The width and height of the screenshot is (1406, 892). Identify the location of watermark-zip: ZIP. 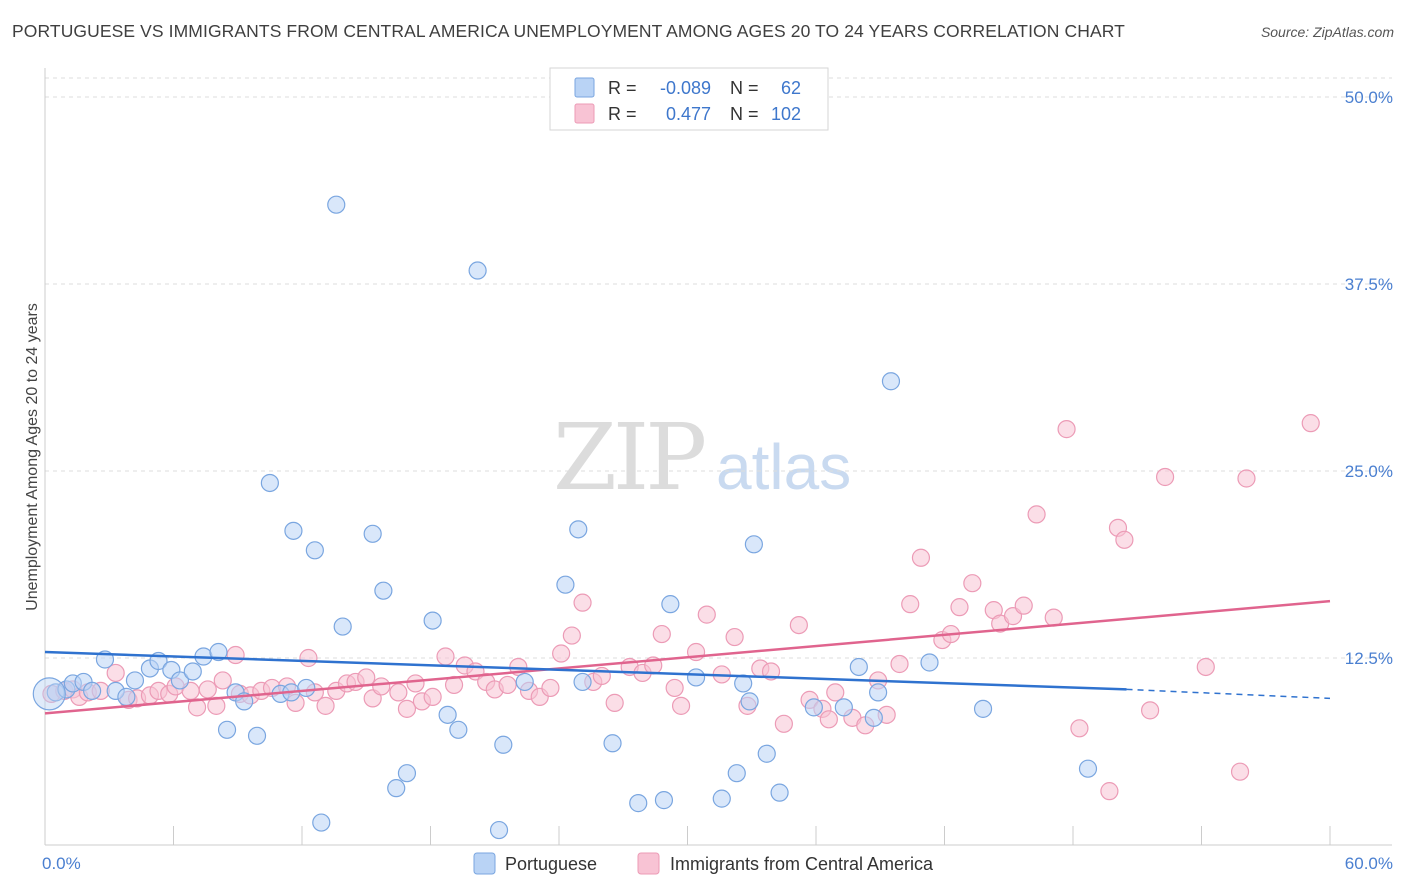
(628, 457).